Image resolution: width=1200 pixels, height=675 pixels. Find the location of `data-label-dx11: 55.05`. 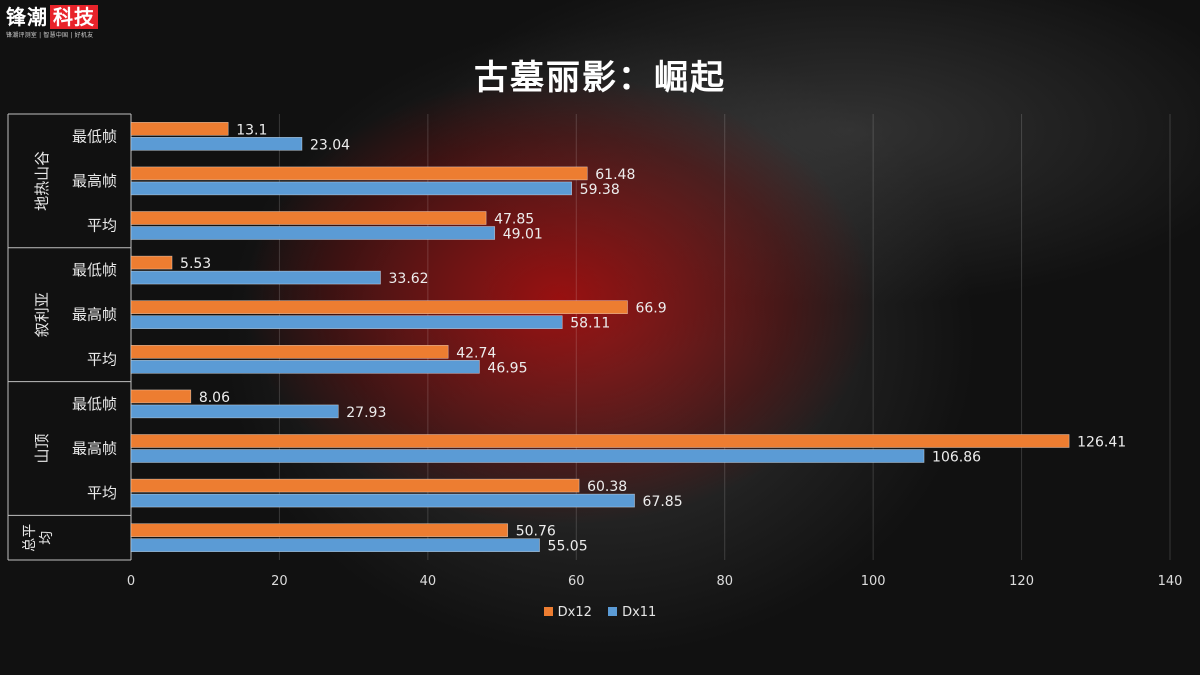

data-label-dx11: 55.05 is located at coordinates (568, 547).